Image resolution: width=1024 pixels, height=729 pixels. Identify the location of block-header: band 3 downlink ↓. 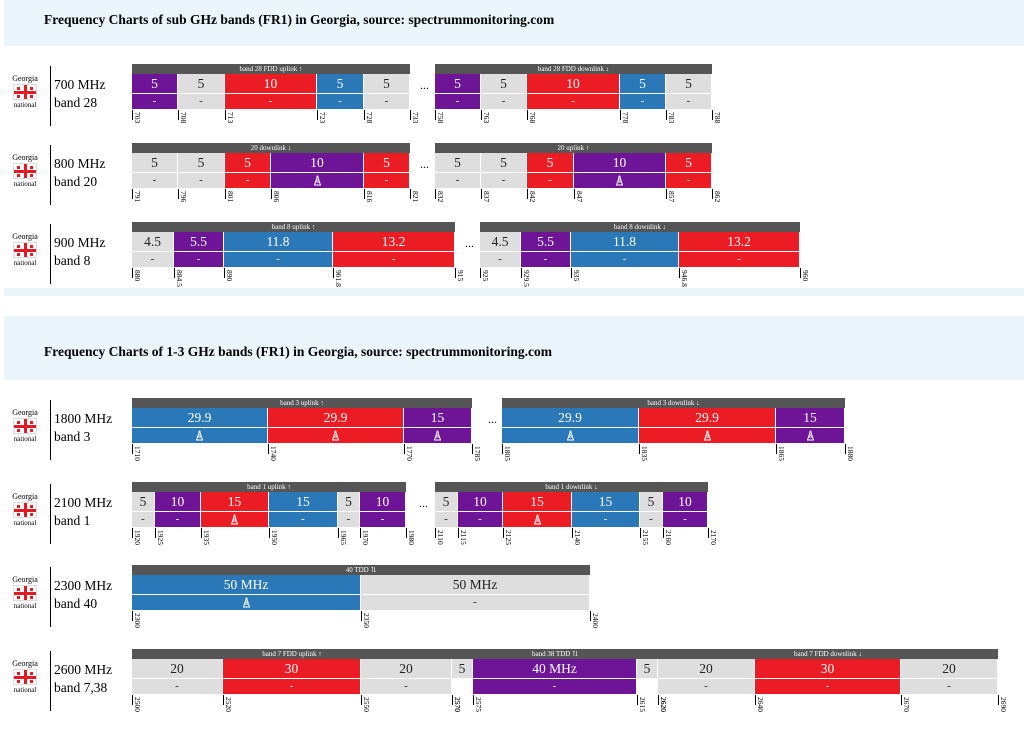
(673, 403).